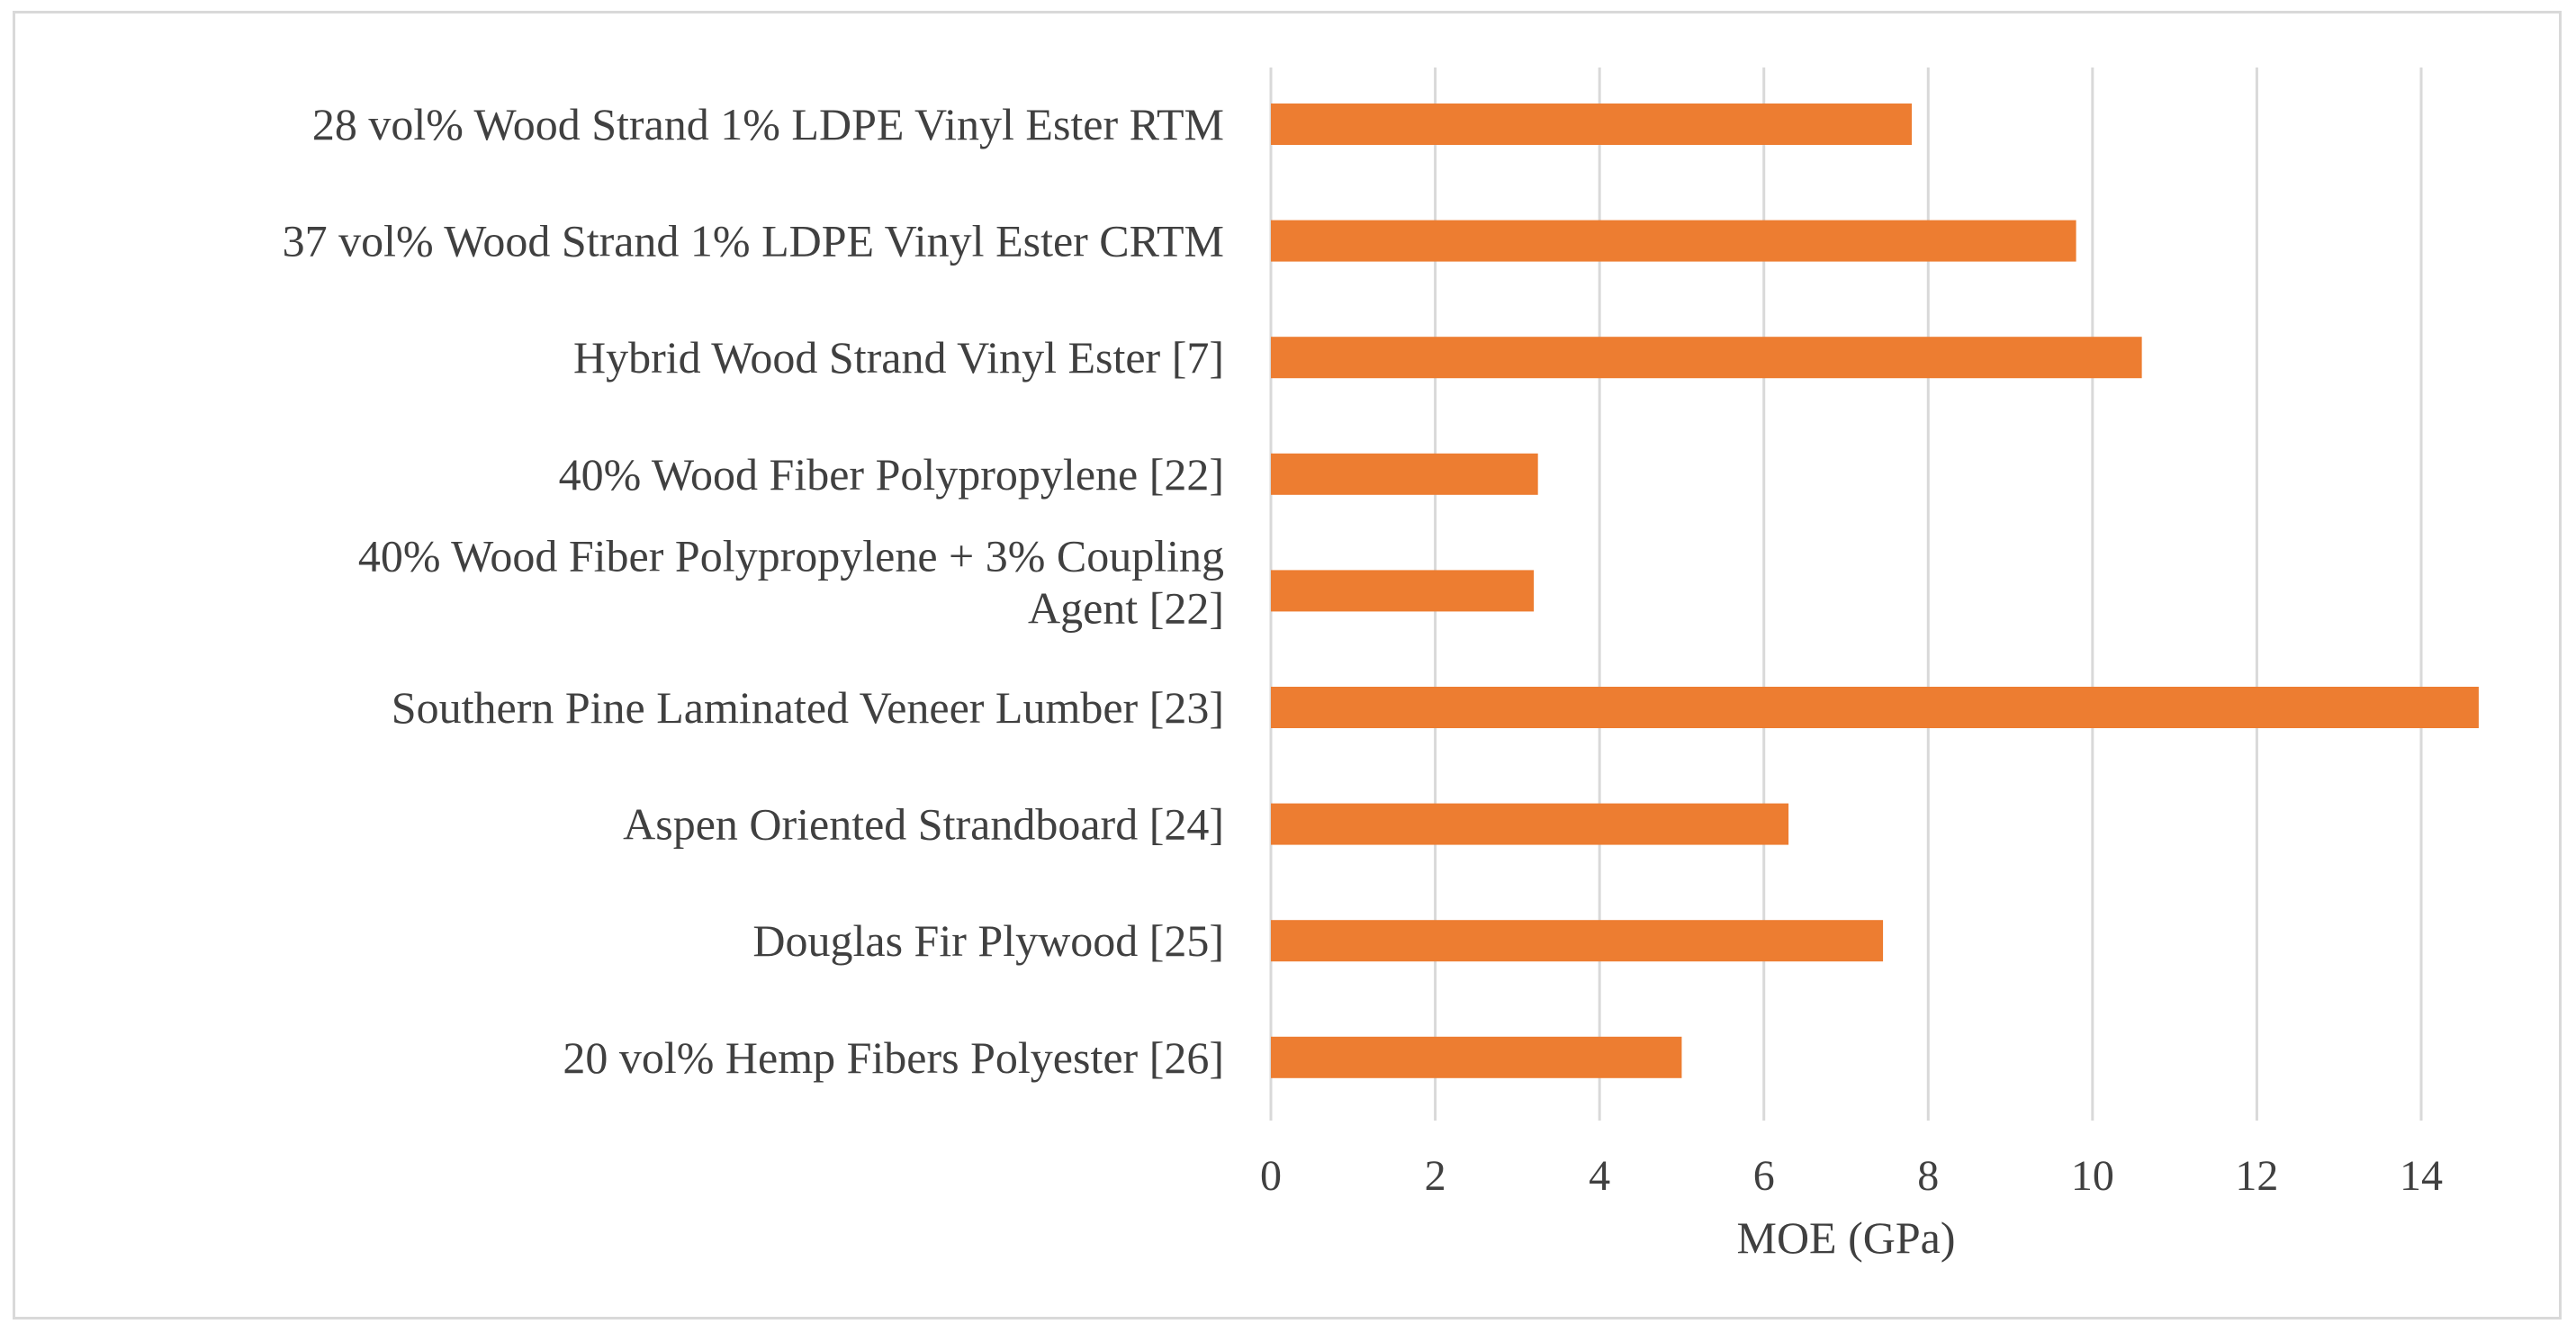  Describe the element at coordinates (1126, 607) in the screenshot. I see `category-label-line: Agent [22]` at that location.